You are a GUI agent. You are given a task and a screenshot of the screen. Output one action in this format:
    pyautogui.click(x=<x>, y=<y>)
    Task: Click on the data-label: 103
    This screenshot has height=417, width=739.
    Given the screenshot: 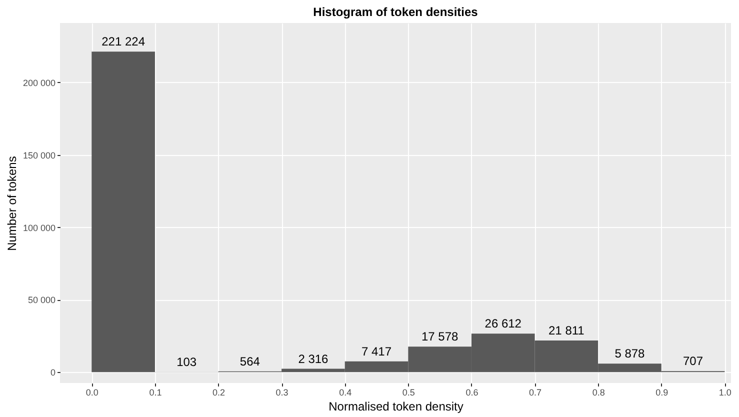 What is the action you would take?
    pyautogui.click(x=186, y=361)
    